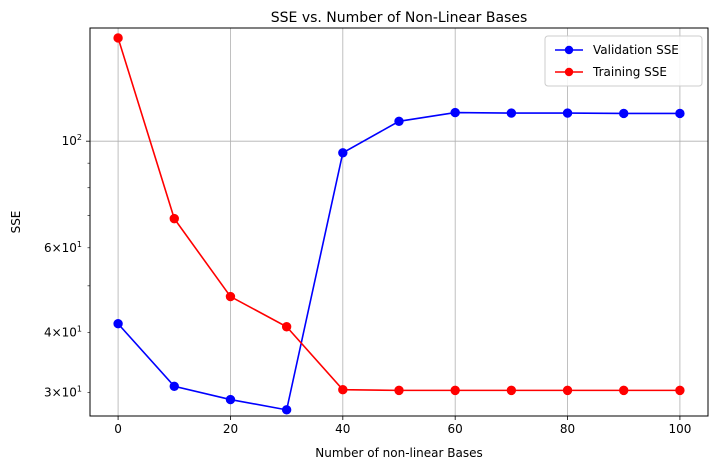  I want to click on x-tick-label: 60, so click(455, 429).